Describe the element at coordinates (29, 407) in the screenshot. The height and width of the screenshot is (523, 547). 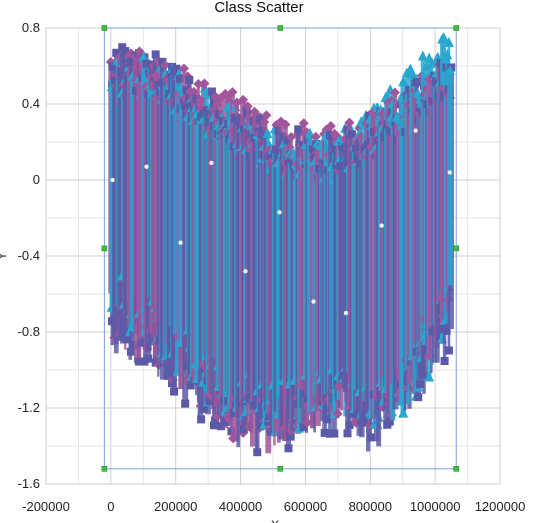
I see `y-tick-label: -1.2` at that location.